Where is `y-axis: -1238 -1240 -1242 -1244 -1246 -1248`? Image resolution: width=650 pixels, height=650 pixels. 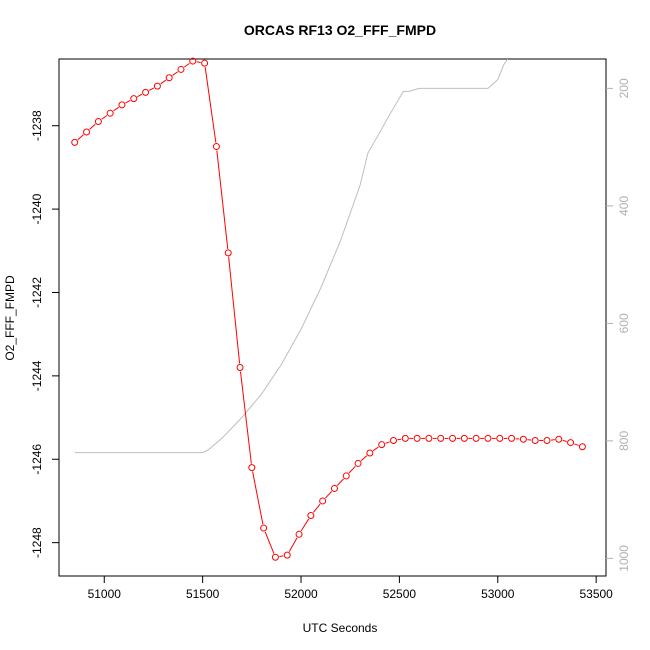
y-axis: -1238 -1240 -1242 -1244 -1246 -1248 is located at coordinates (44, 334).